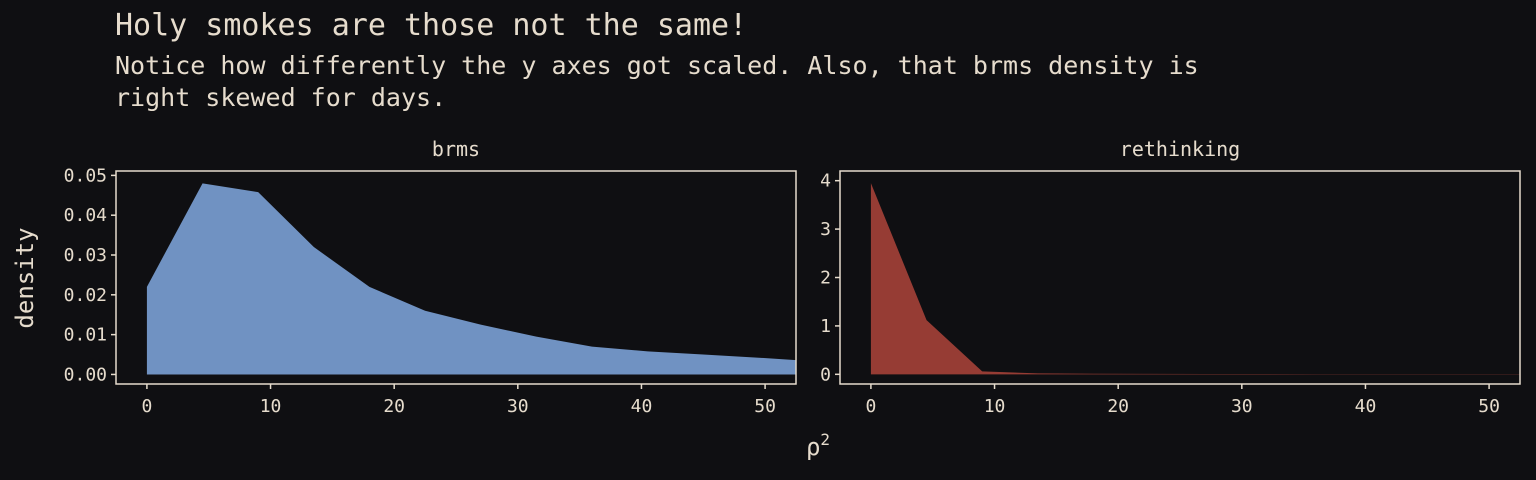 The height and width of the screenshot is (480, 1536). I want to click on y-tick-label: 0.04, so click(85, 215).